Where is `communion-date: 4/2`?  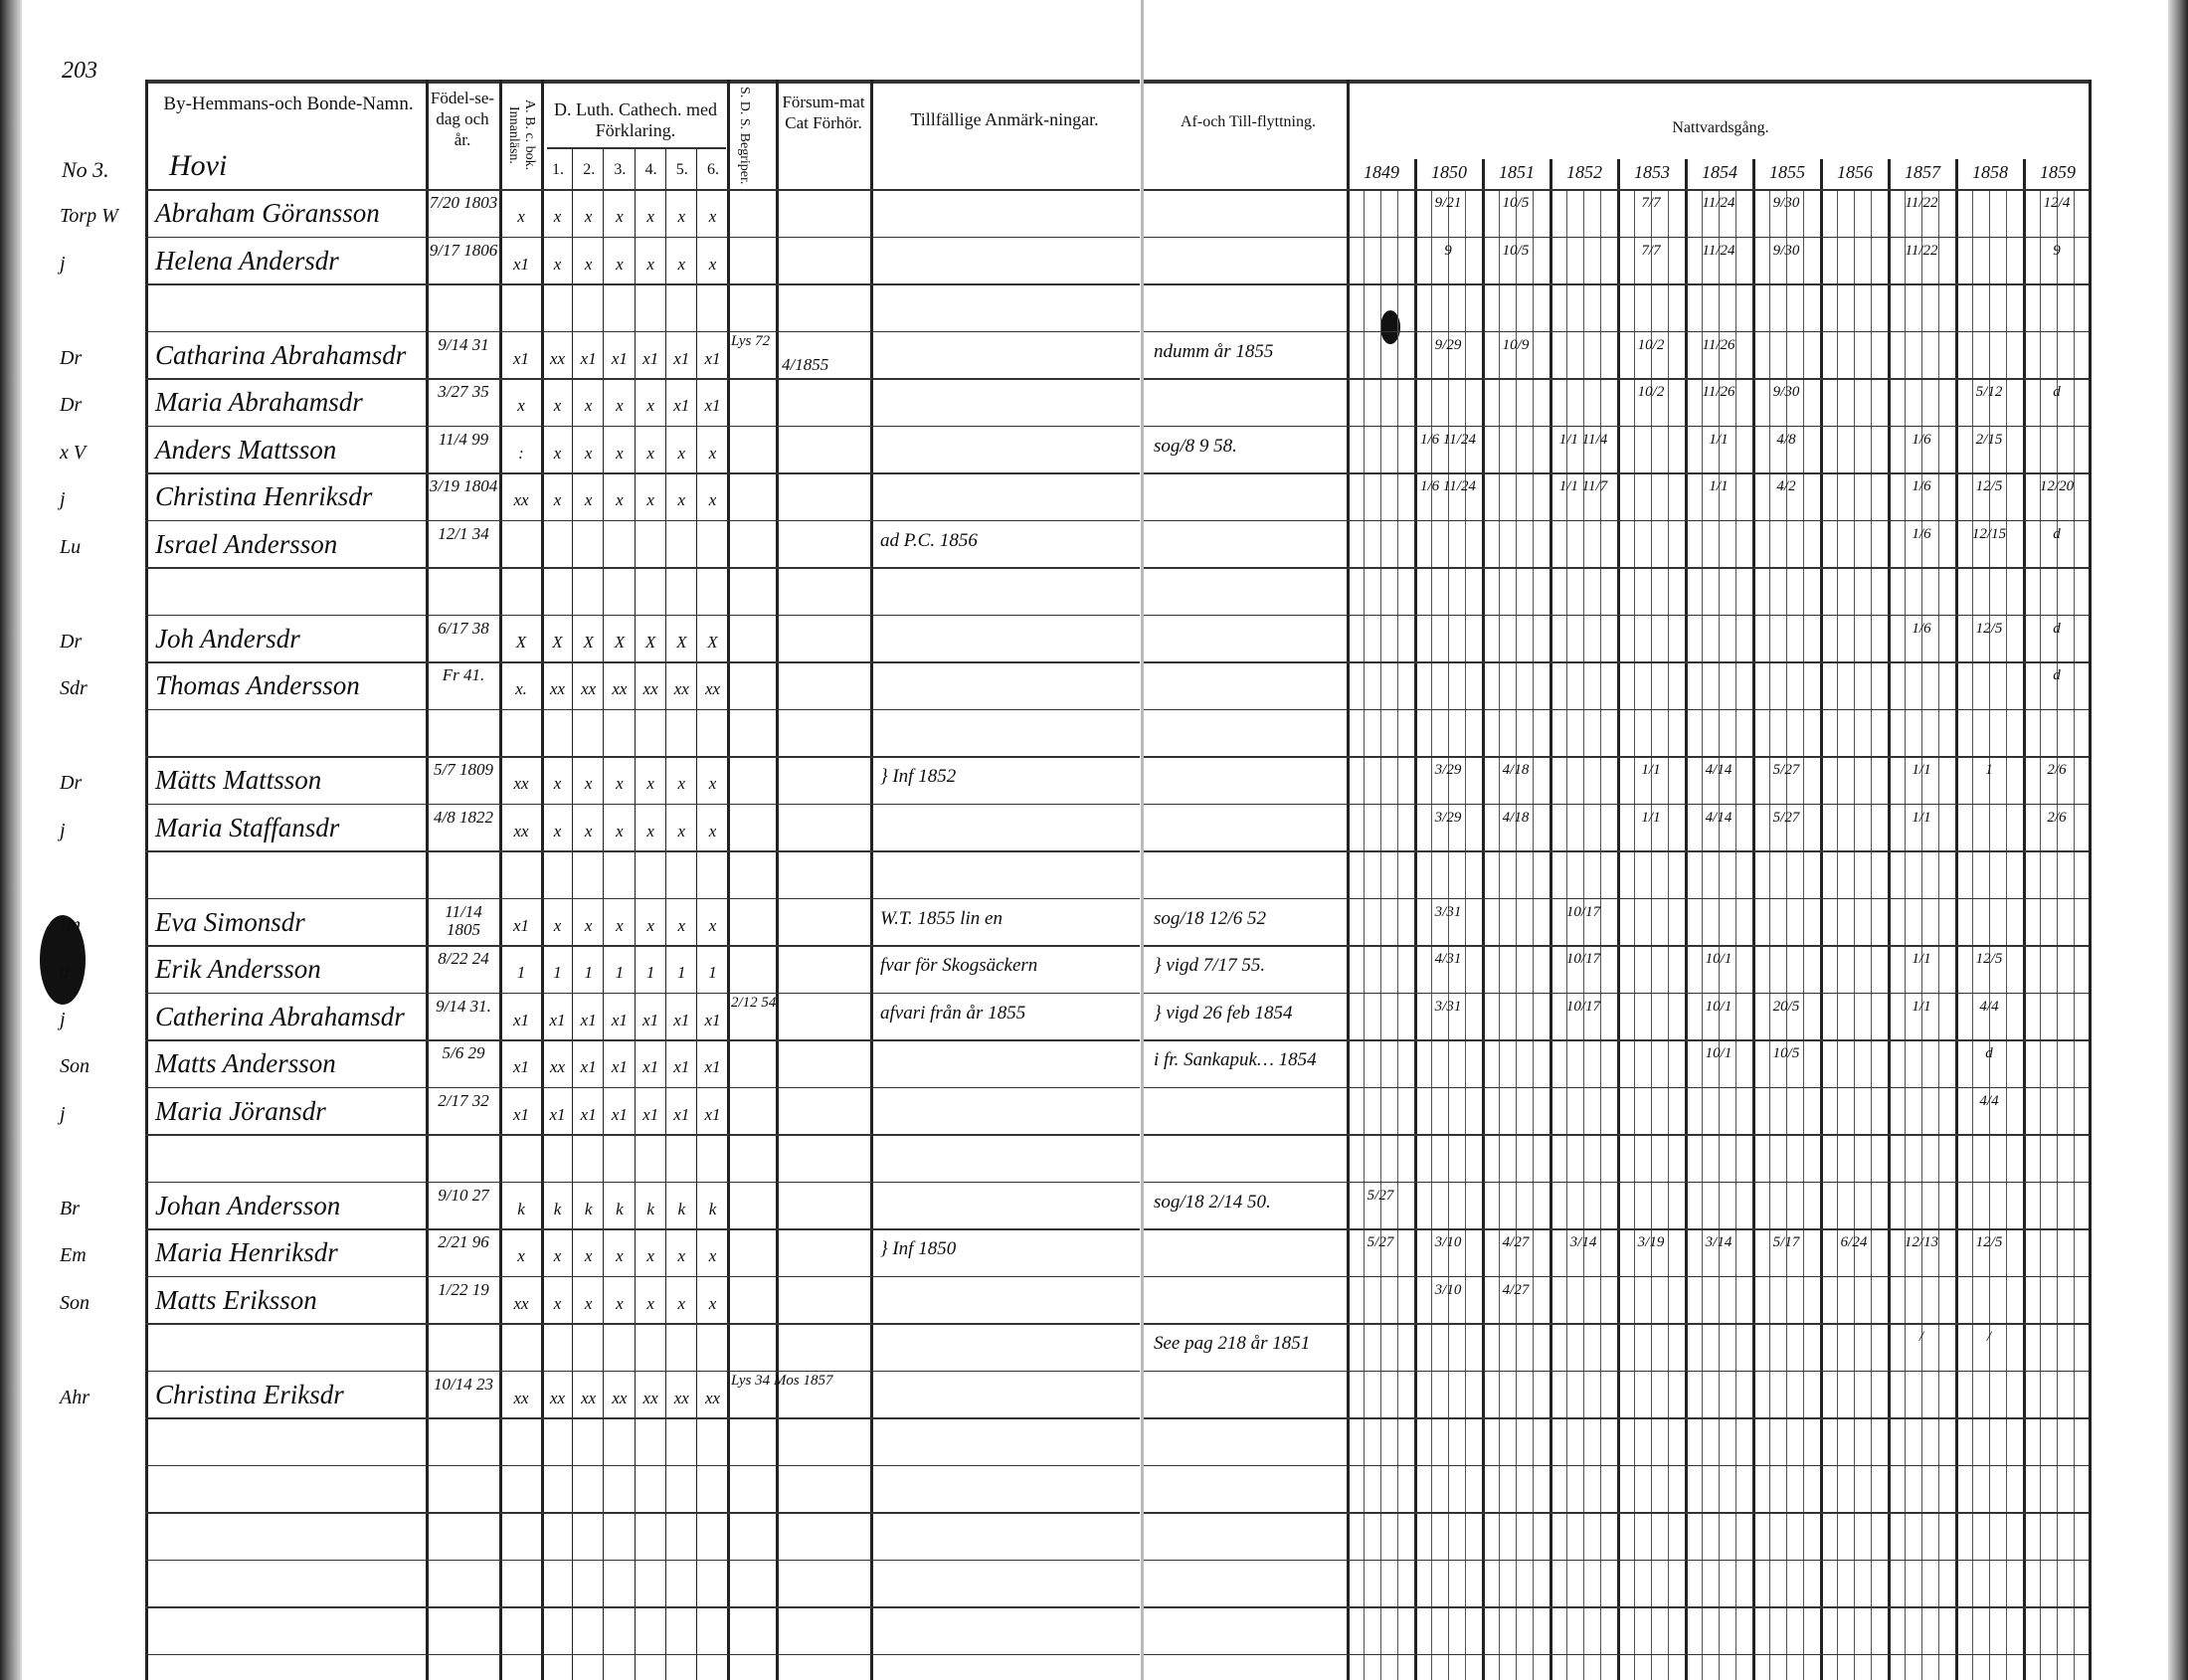
communion-date: 4/2 is located at coordinates (1786, 486).